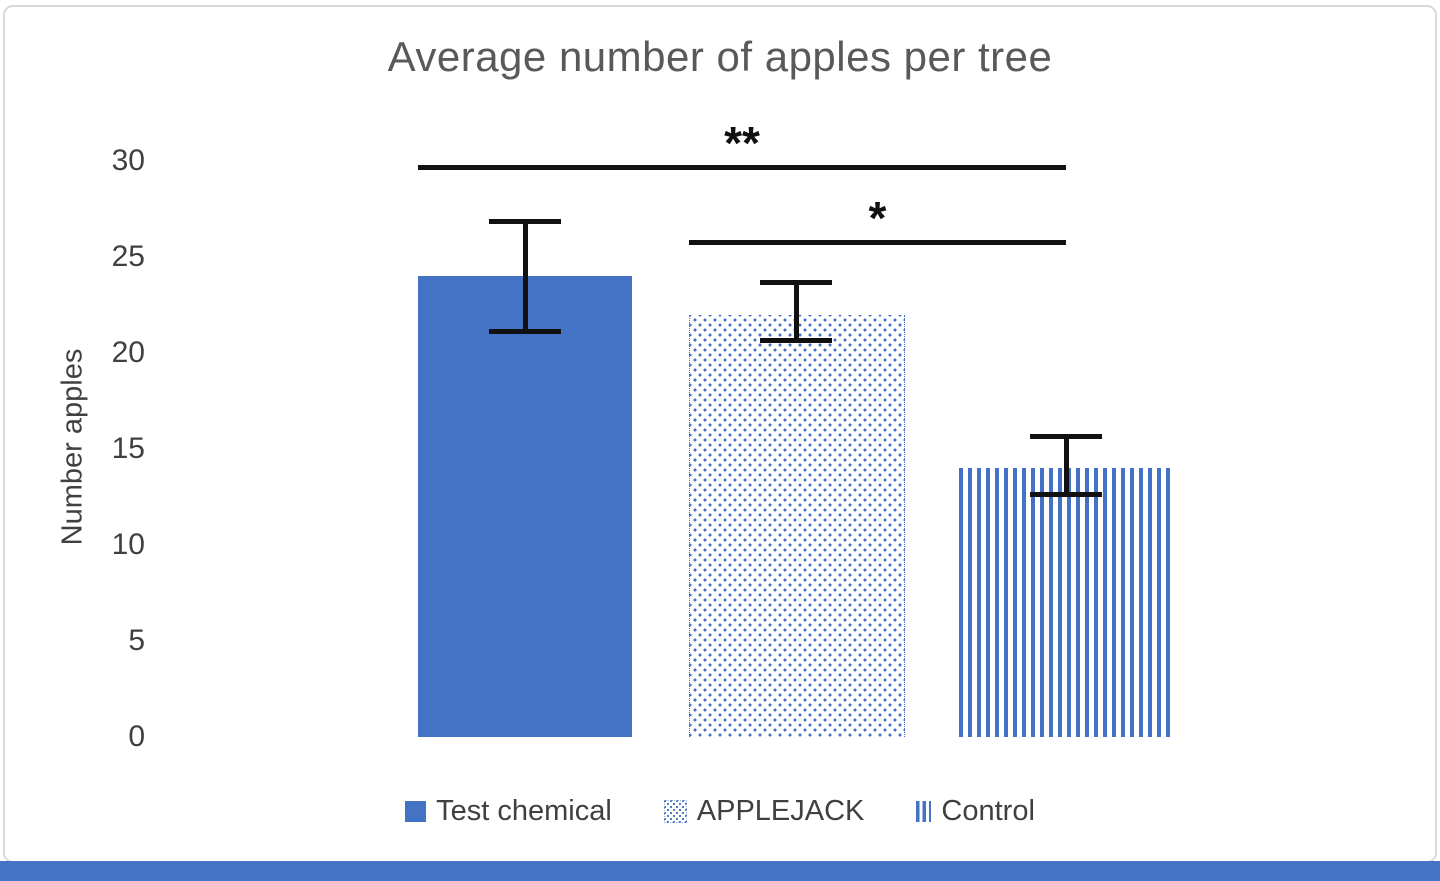  I want to click on legend-item-label: Test chemical, so click(524, 811).